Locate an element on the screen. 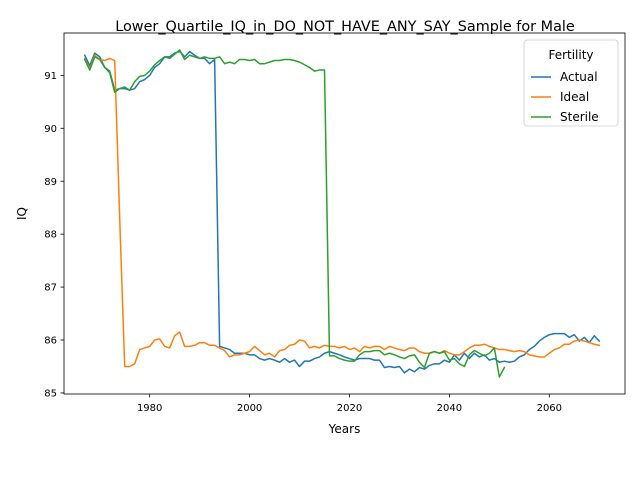 This screenshot has height=480, width=640. y-tick-label: 85 is located at coordinates (50, 394).